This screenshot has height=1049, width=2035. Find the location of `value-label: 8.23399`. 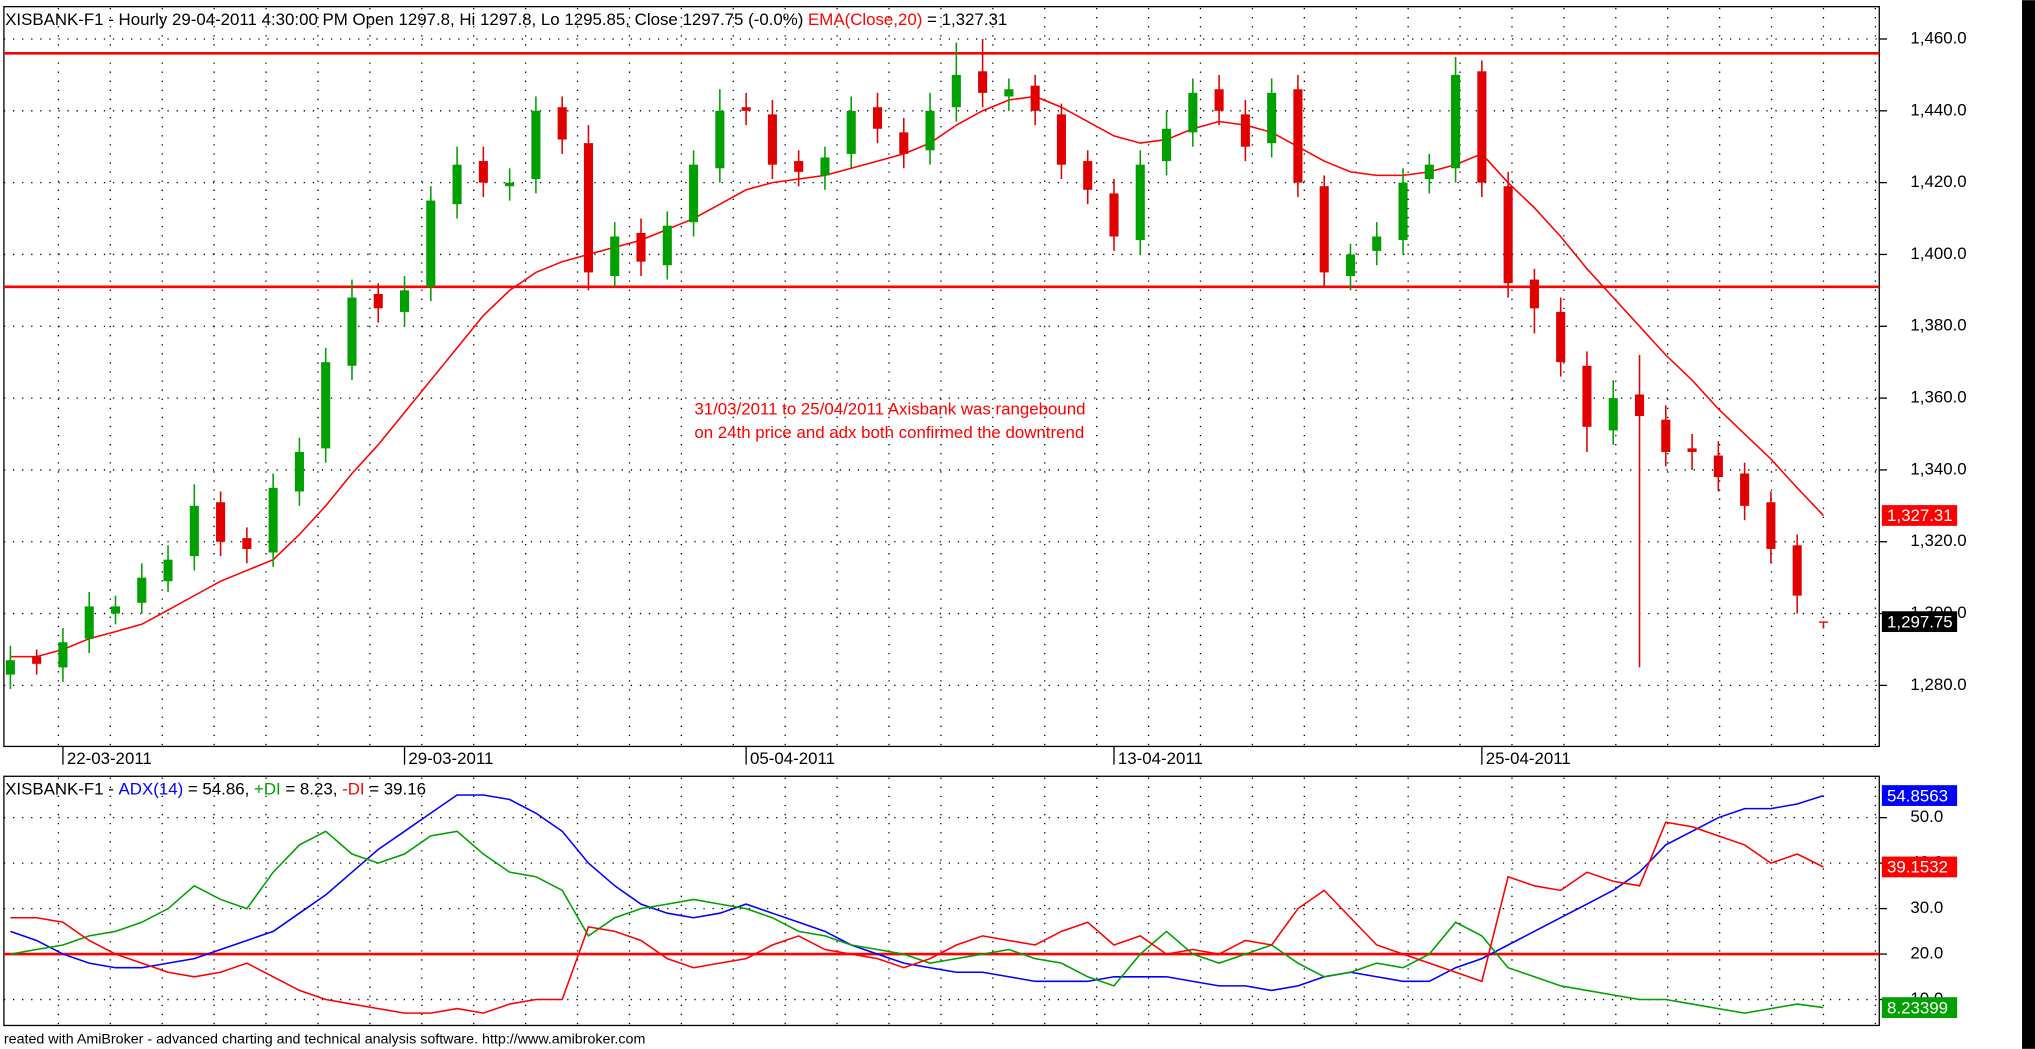

value-label: 8.23399 is located at coordinates (1917, 1007).